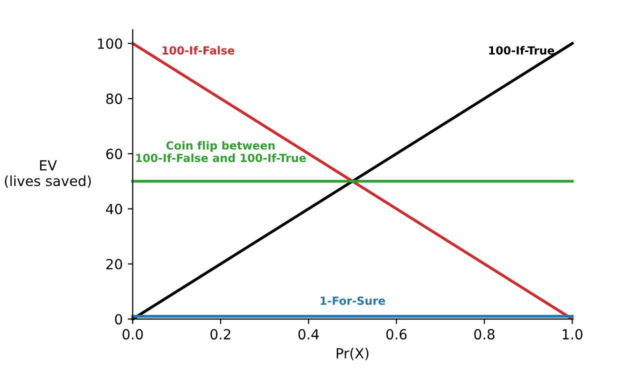 The height and width of the screenshot is (371, 638). I want to click on x-tick-label: 0.4, so click(308, 334).